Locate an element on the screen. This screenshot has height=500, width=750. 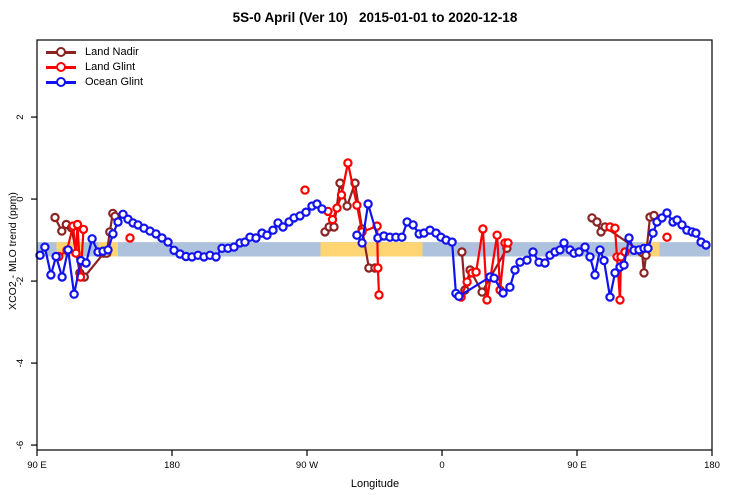
legend-item-land-glint: Land Glint is located at coordinates (94, 67).